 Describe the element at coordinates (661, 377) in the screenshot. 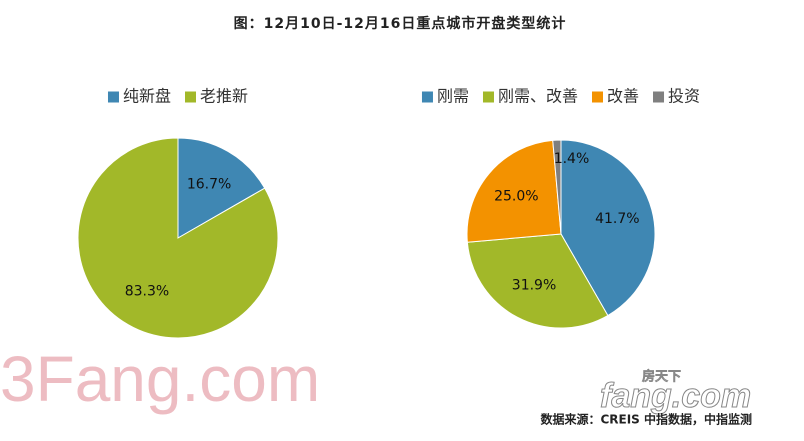

I see `watermark: 房天下` at that location.